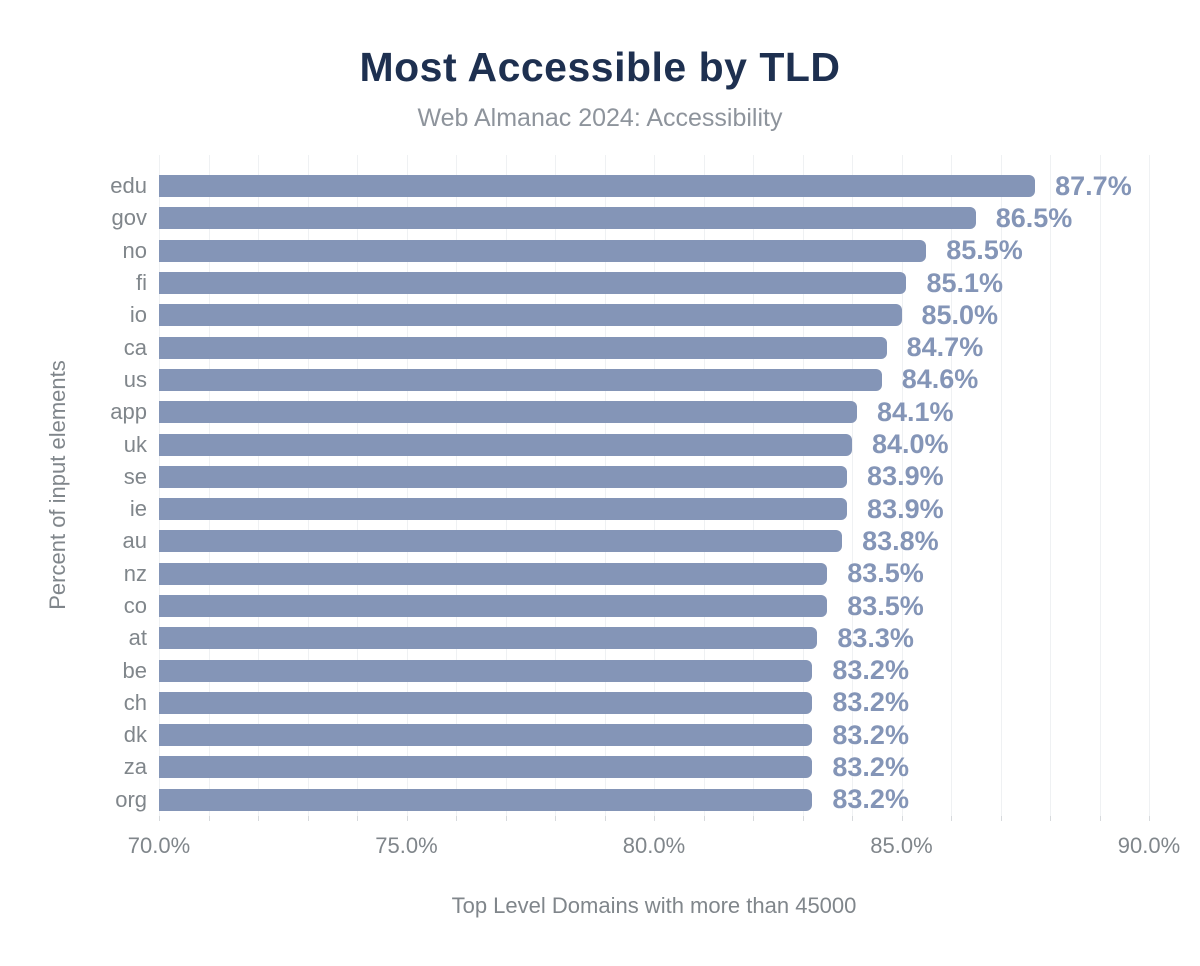 This screenshot has height=966, width=1200. Describe the element at coordinates (138, 509) in the screenshot. I see `category-label: ie` at that location.